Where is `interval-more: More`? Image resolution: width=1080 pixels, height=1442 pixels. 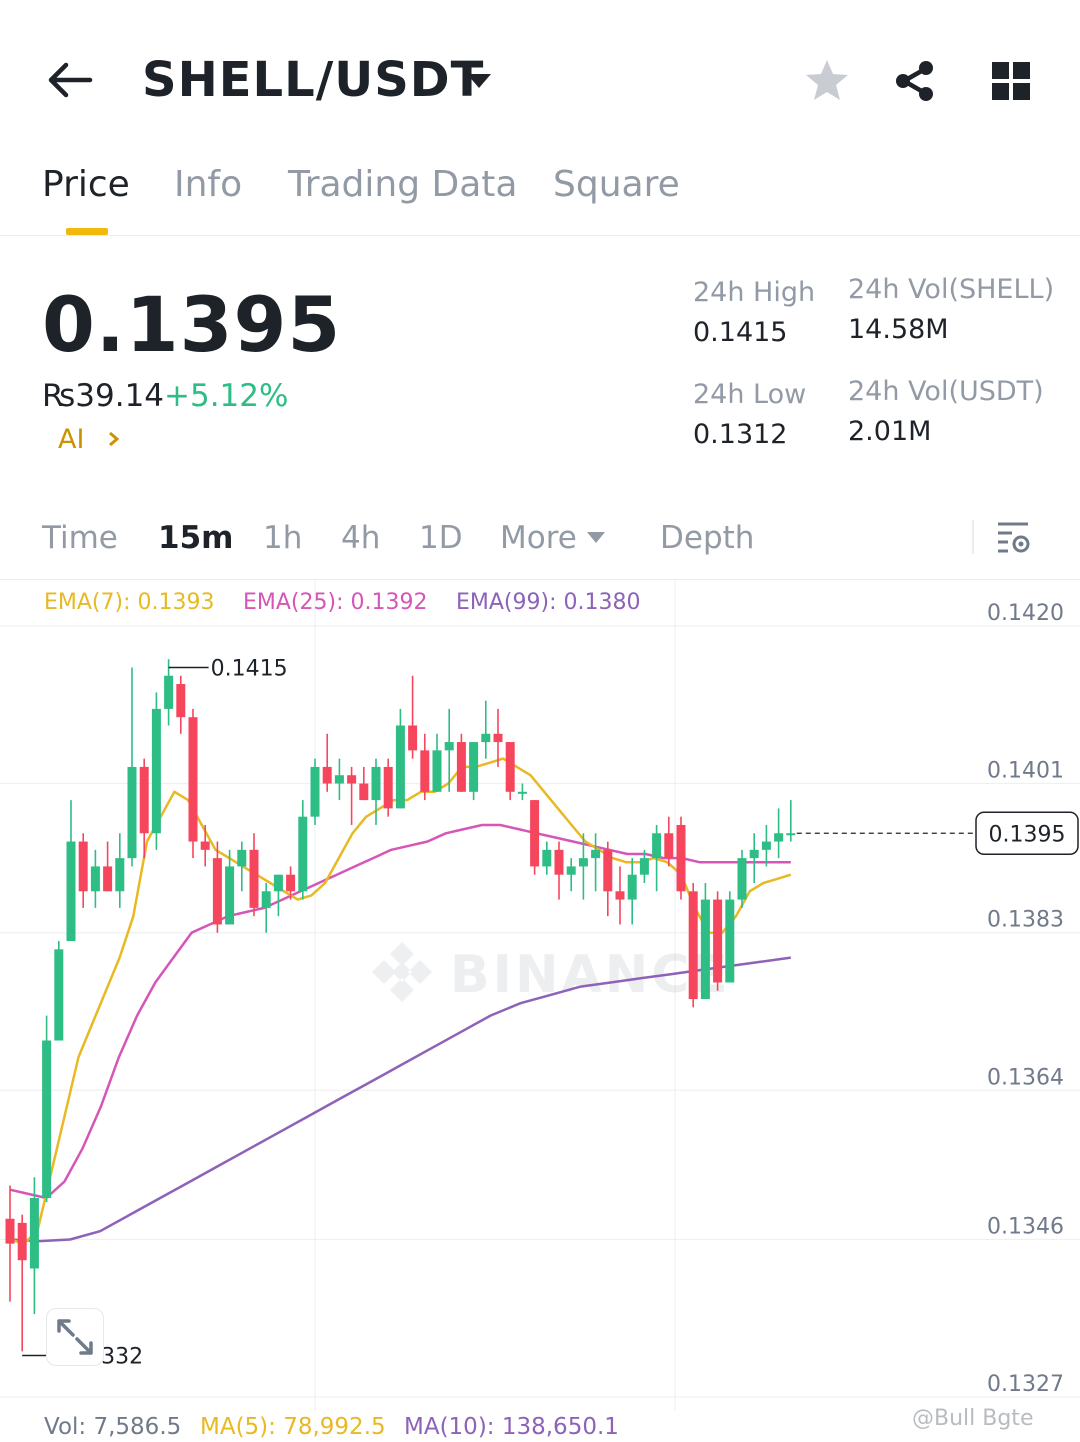 interval-more: More is located at coordinates (538, 538).